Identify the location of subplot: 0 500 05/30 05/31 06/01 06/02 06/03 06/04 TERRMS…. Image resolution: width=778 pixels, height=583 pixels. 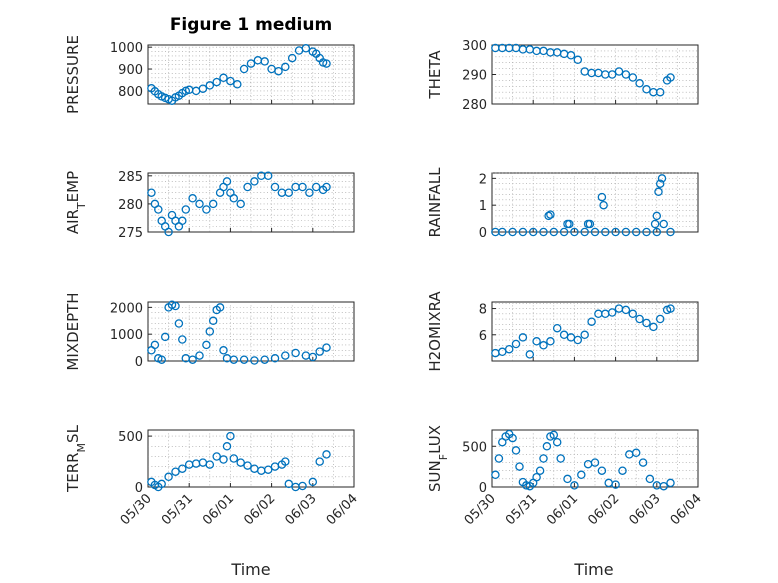
(212, 476).